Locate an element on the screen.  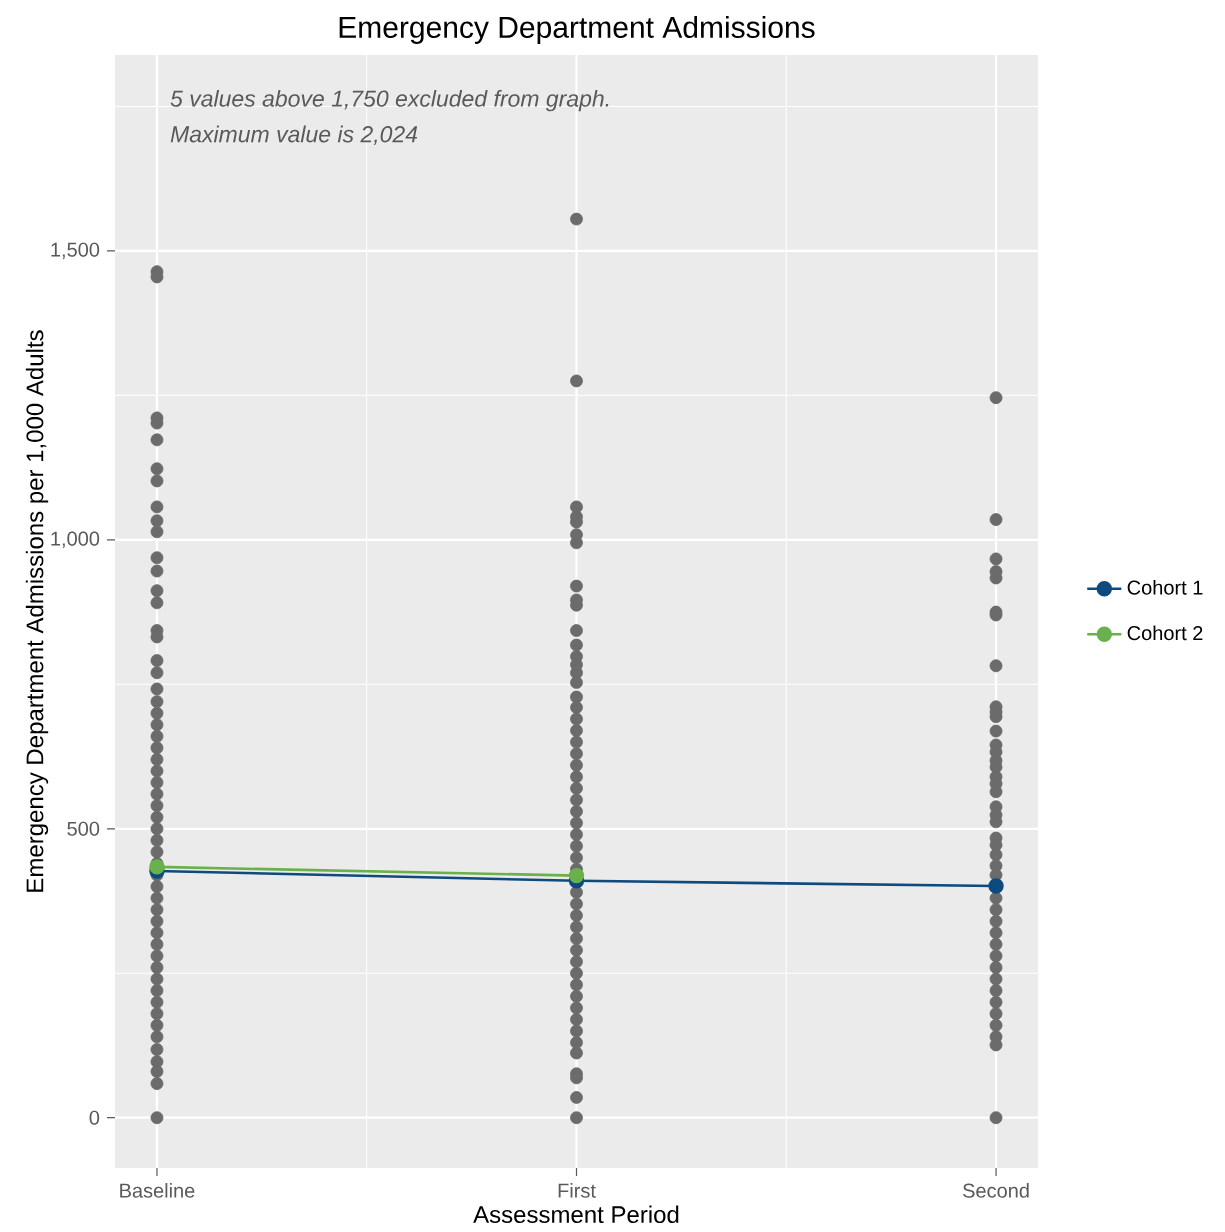
annotation: Maximum value is 2,024 is located at coordinates (294, 135).